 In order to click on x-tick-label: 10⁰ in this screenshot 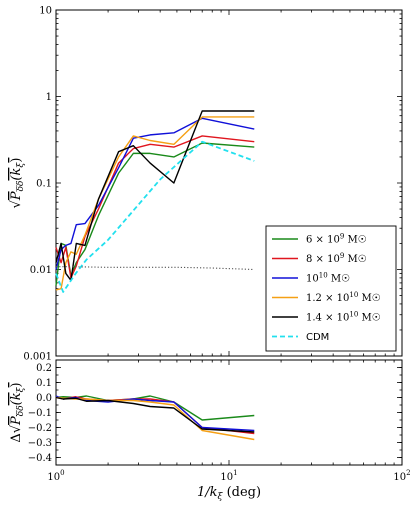, I will do `click(55, 476)`.